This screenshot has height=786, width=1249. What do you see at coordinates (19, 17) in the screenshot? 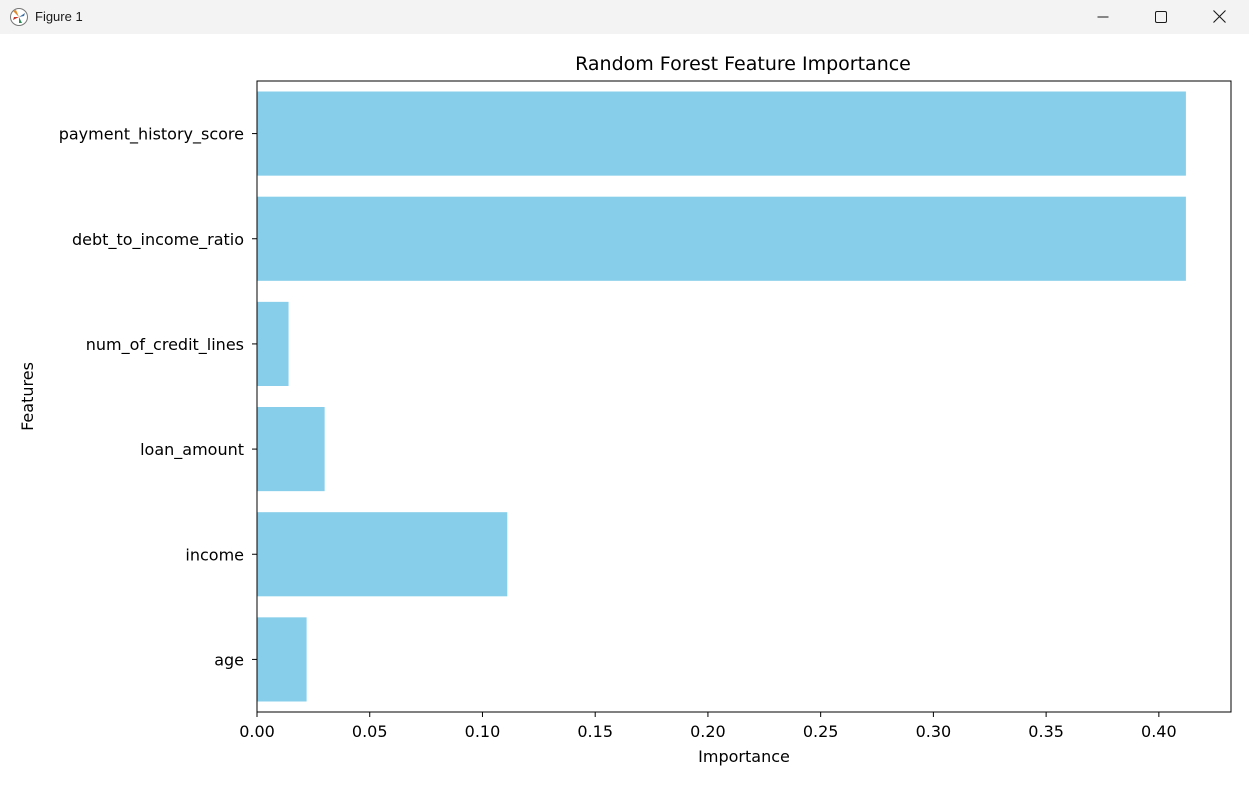
I see `matplotlib-icon` at bounding box center [19, 17].